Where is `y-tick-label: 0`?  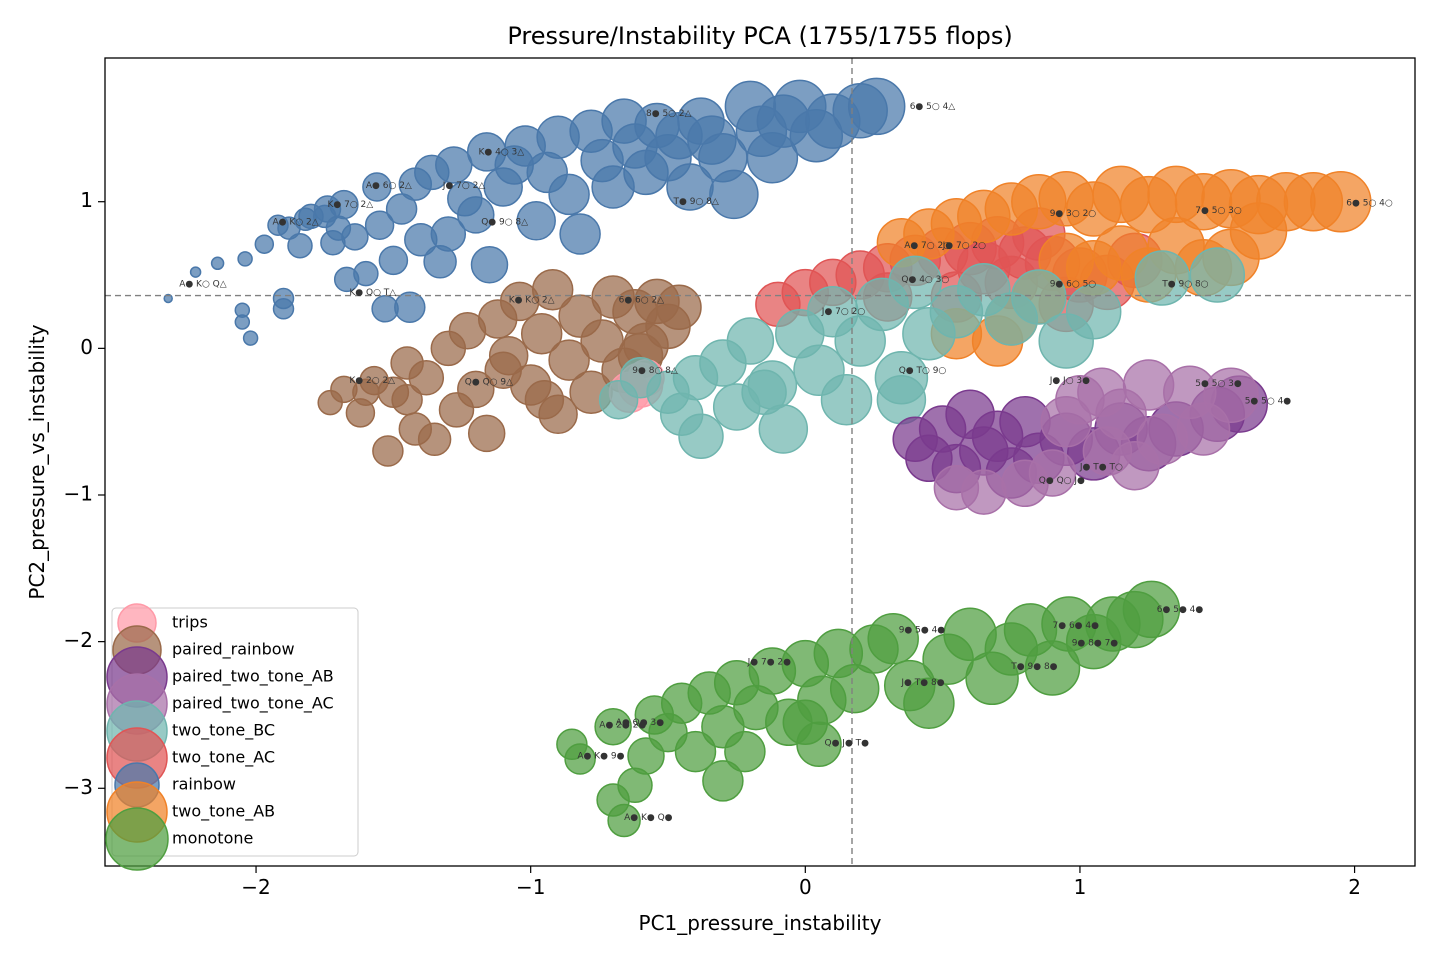 y-tick-label: 0 is located at coordinates (86, 347).